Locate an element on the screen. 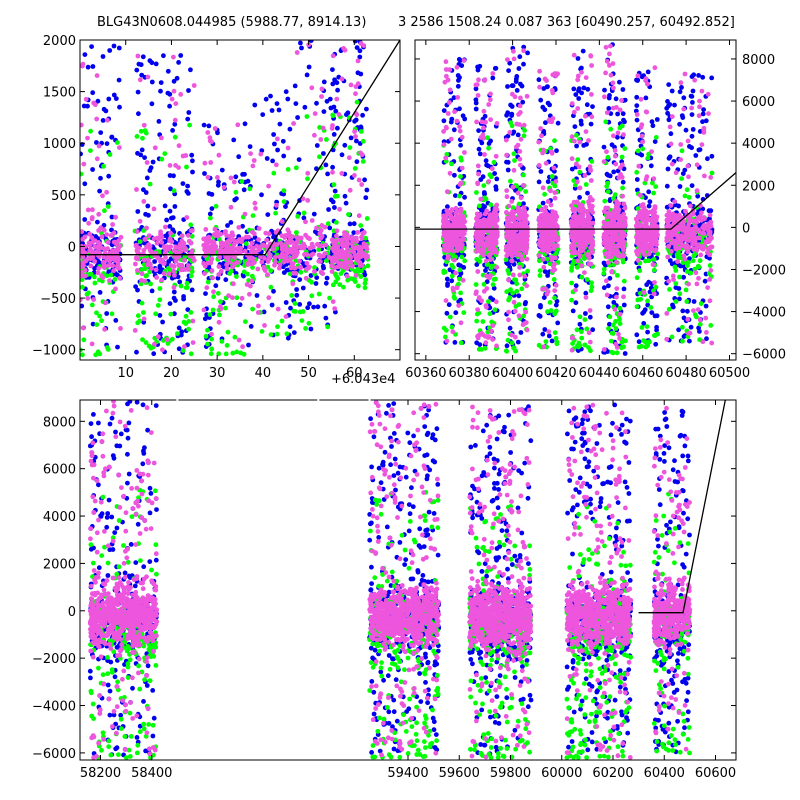 Image resolution: width=800 pixels, height=800 pixels. y-tick-label: −500 is located at coordinates (58, 299).